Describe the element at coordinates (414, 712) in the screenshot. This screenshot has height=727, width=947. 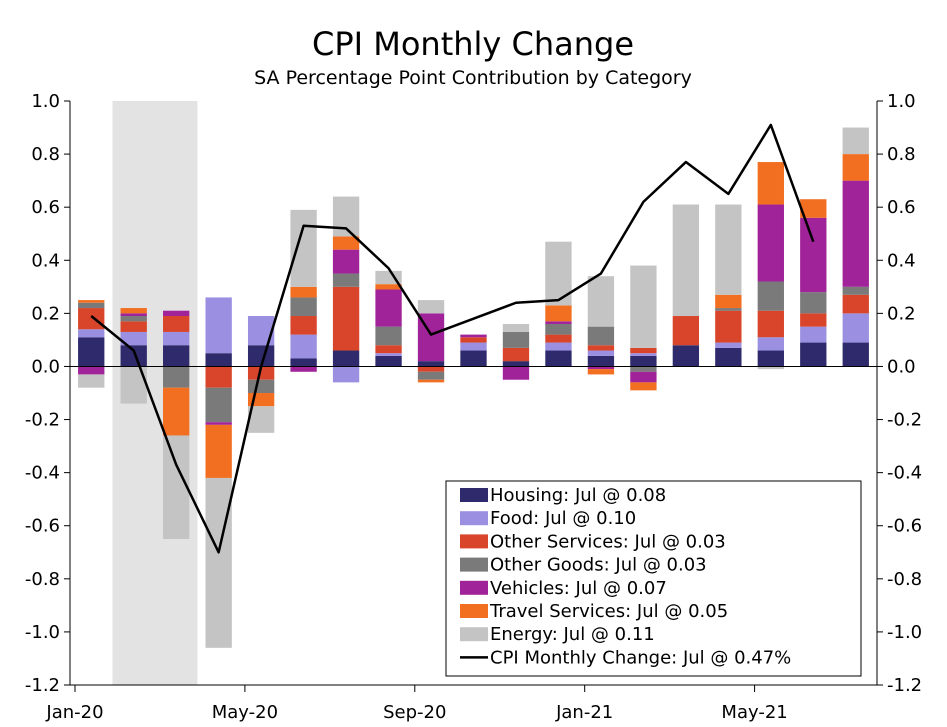
I see `x-tick-label: Sep-20` at that location.